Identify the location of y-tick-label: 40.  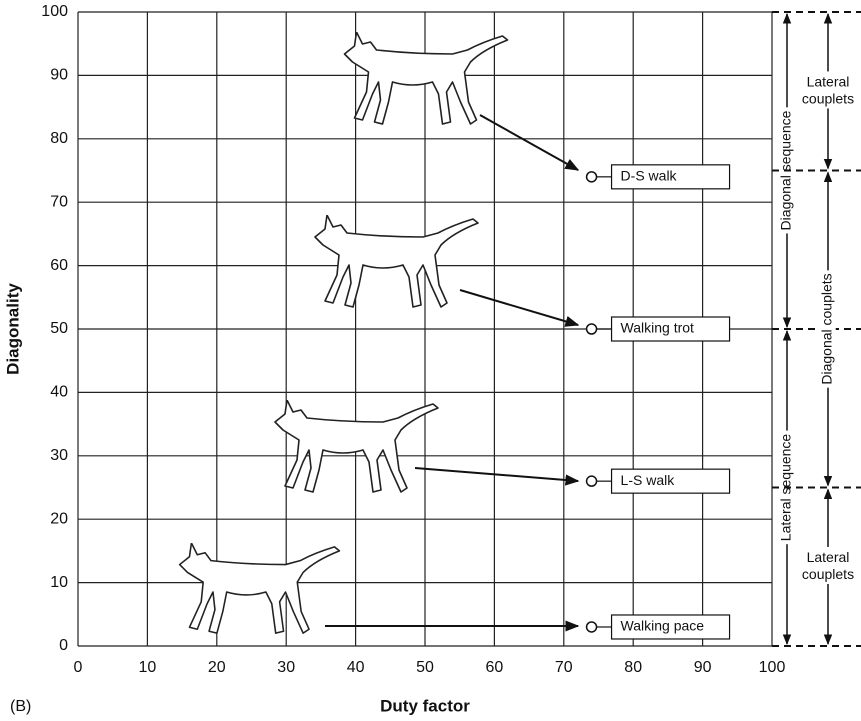
(59, 392).